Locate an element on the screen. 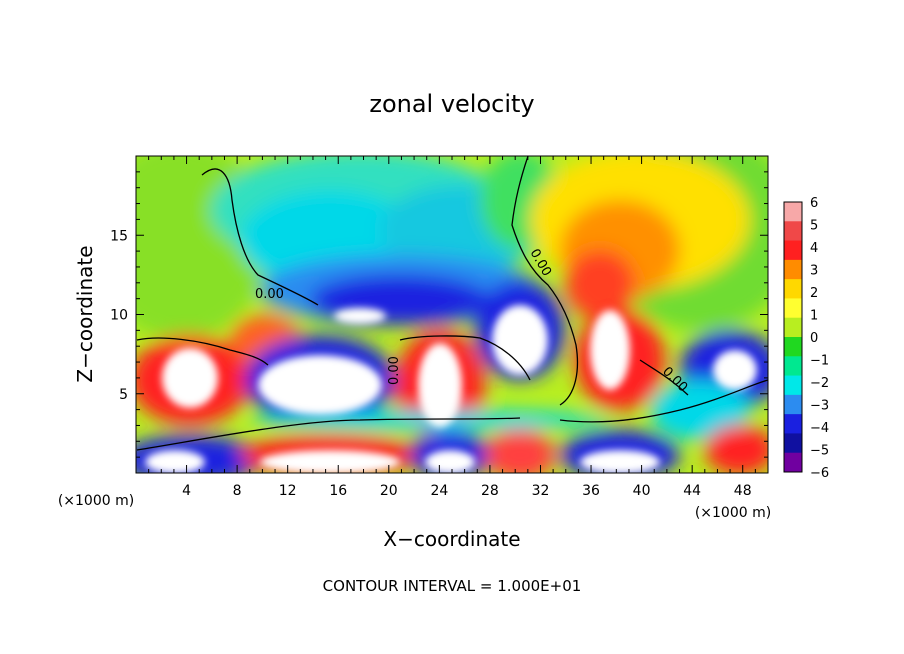 This screenshot has height=654, width=904. contour-interval-footer: CONTOUR INTERVAL = 1.000E+01 is located at coordinates (452, 586).